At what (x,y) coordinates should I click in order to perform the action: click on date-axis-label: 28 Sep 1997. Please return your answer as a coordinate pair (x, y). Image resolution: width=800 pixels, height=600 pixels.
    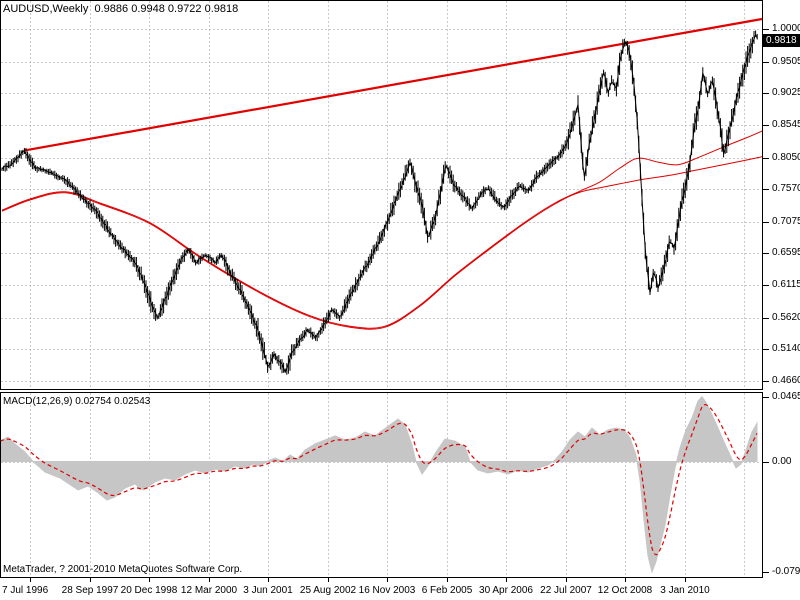
    Looking at the image, I should click on (90, 590).